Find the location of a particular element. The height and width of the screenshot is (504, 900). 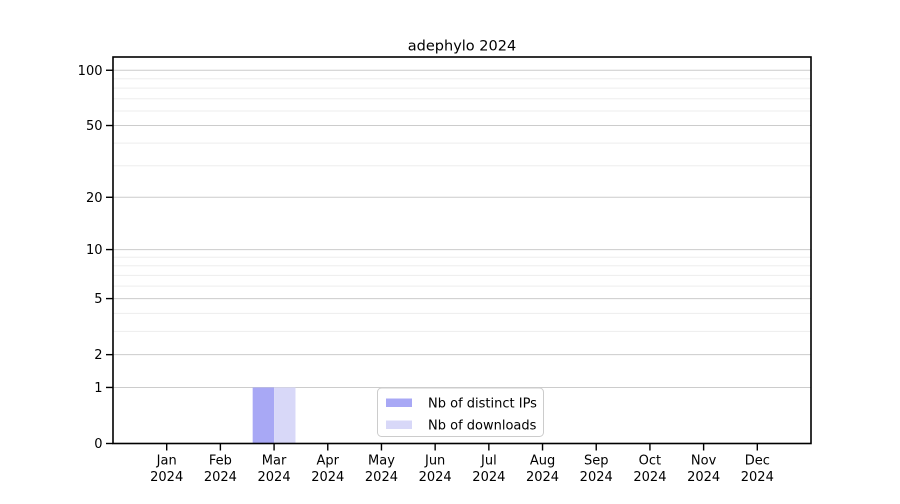

x-tick-label-month: Mar is located at coordinates (274, 461).